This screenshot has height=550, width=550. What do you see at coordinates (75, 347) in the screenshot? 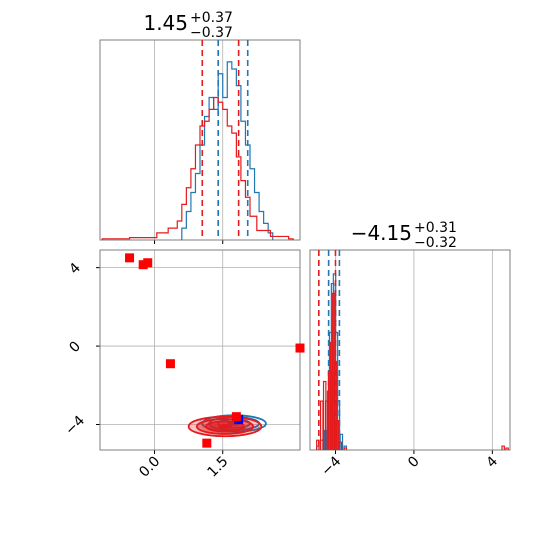
I see `ytick-label: 0` at bounding box center [75, 347].